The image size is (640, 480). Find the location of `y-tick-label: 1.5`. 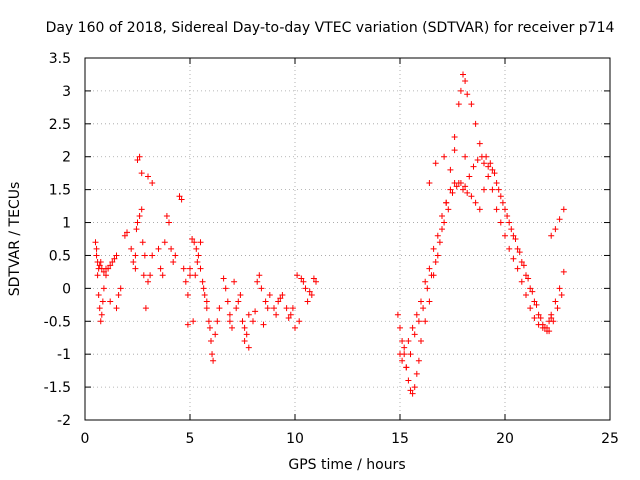

y-tick-label: 1.5 is located at coordinates (60, 191).